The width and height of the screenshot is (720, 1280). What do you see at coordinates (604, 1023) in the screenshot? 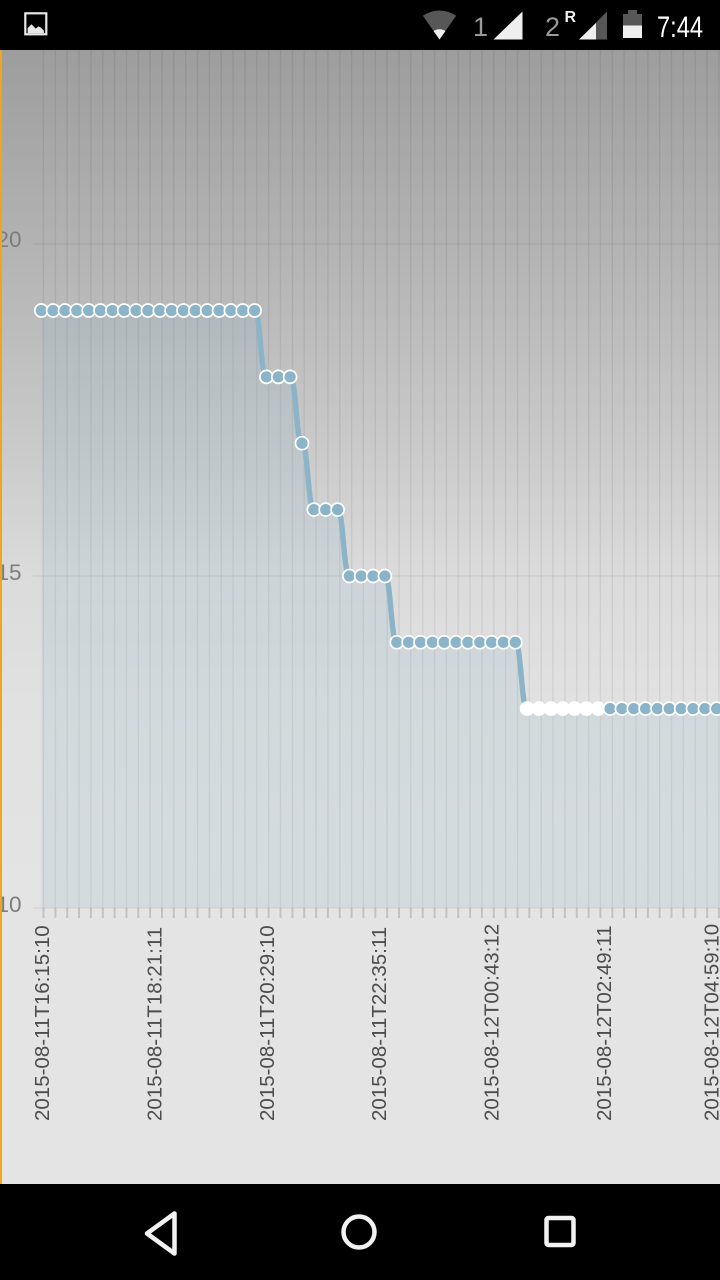
I see `svg-text: 2015-08-12T02:49:11` at bounding box center [604, 1023].